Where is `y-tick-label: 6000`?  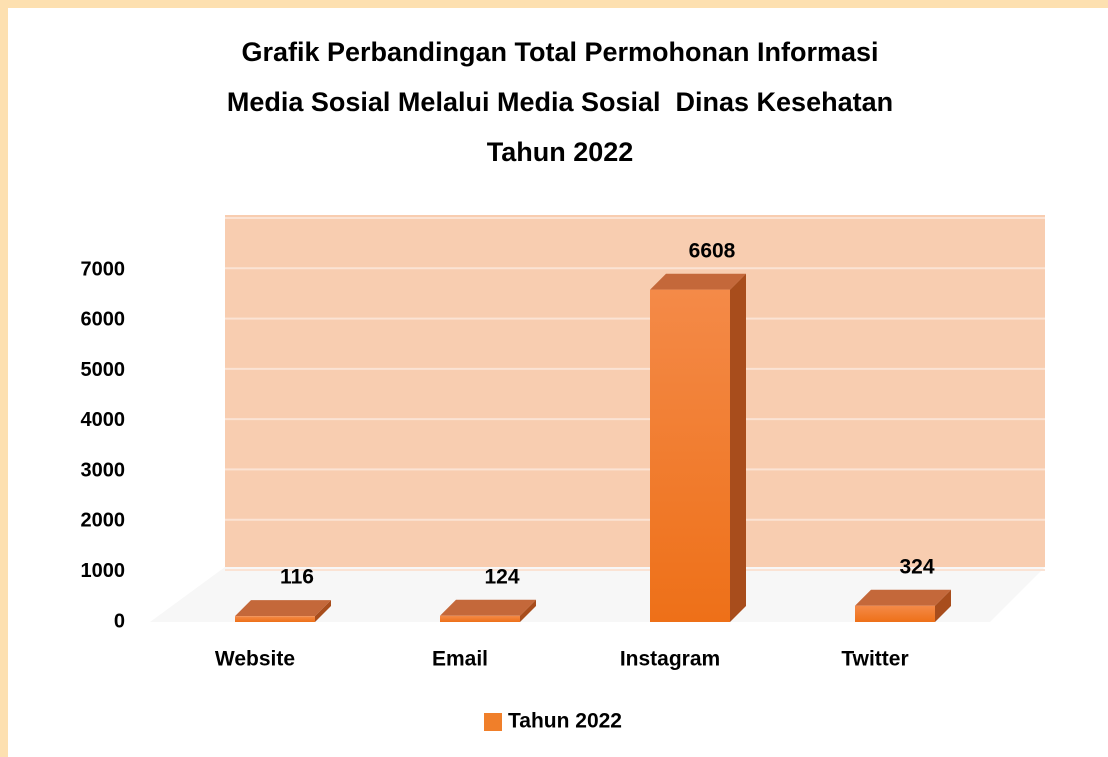
y-tick-label: 6000 is located at coordinates (103, 320).